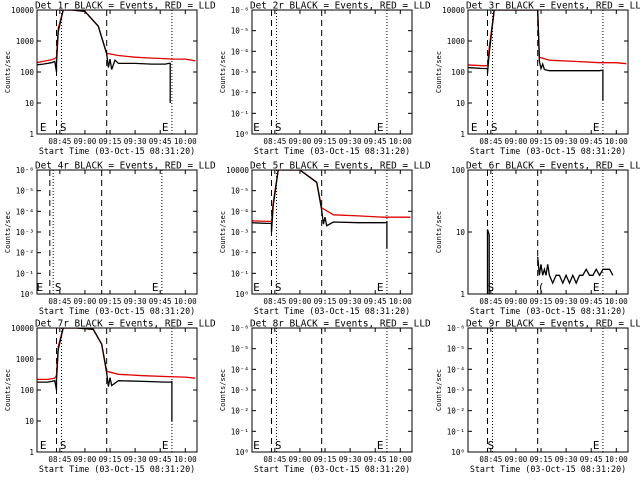 Image resolution: width=640 pixels, height=480 pixels. I want to click on y-tick-label: 1000, so click(25, 359).